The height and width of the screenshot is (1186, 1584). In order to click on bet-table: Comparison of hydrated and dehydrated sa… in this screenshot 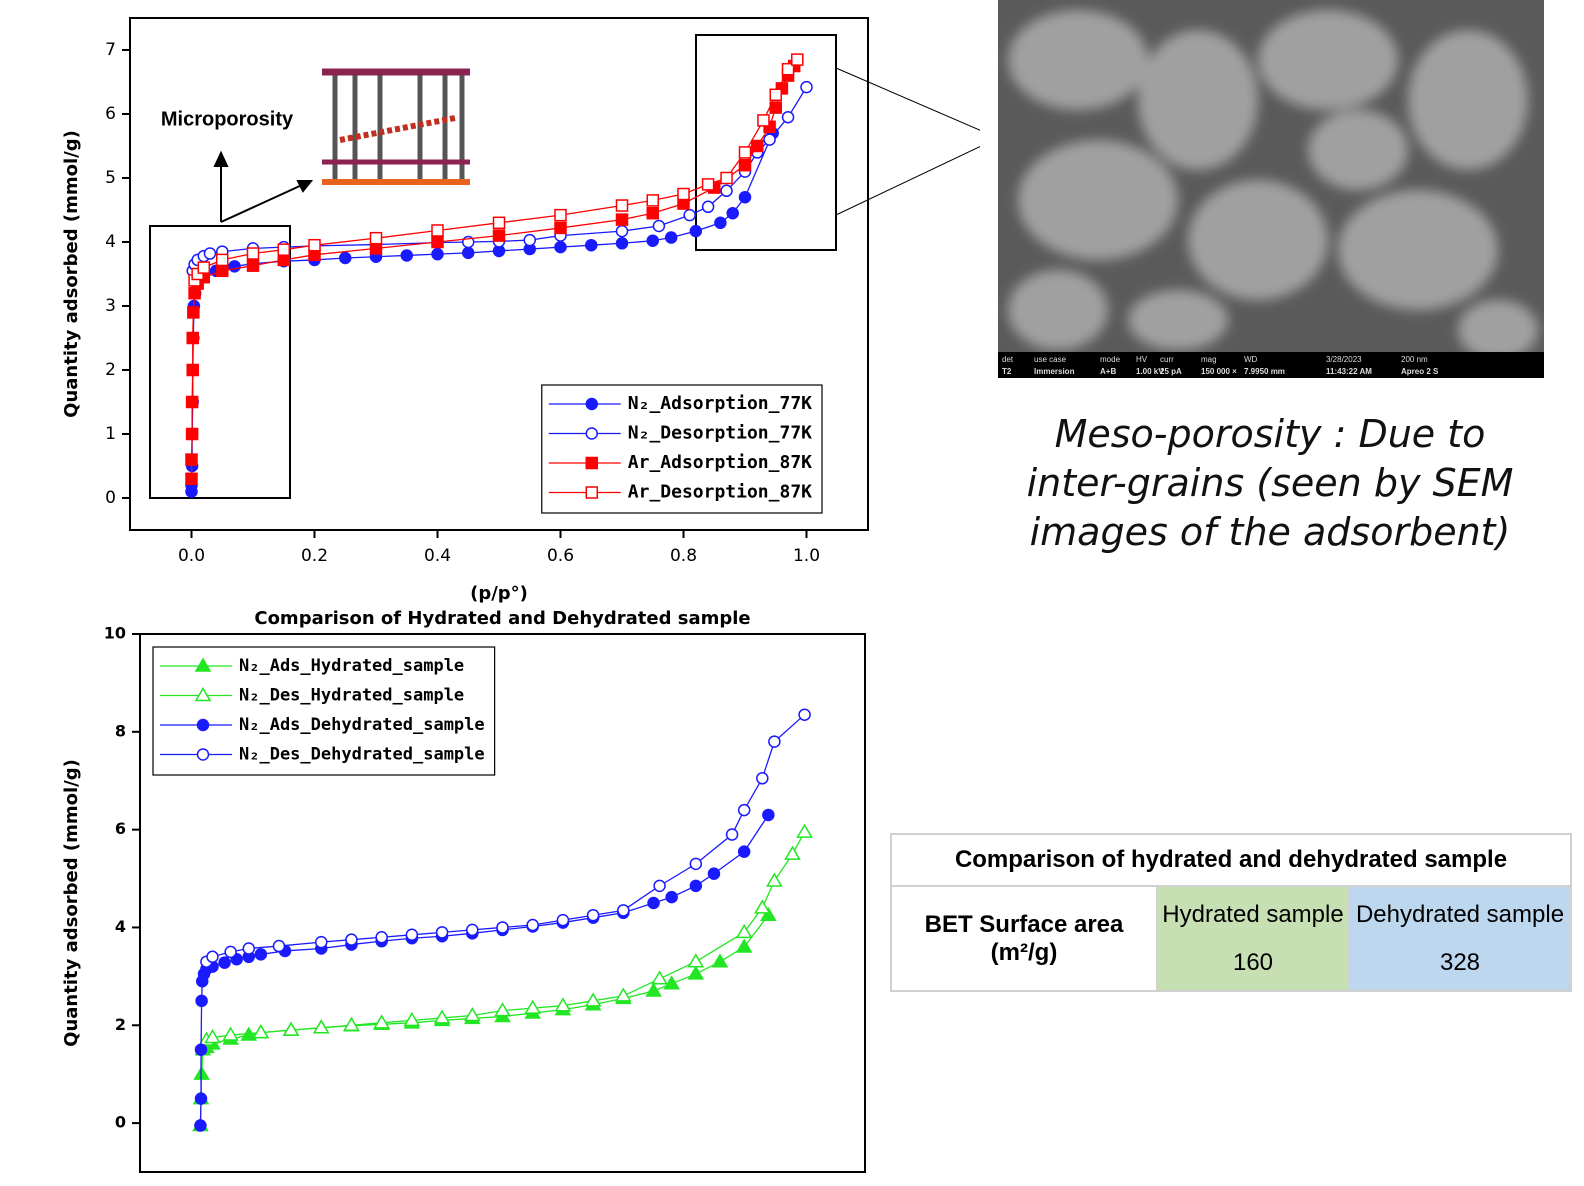, I will do `click(1231, 912)`.